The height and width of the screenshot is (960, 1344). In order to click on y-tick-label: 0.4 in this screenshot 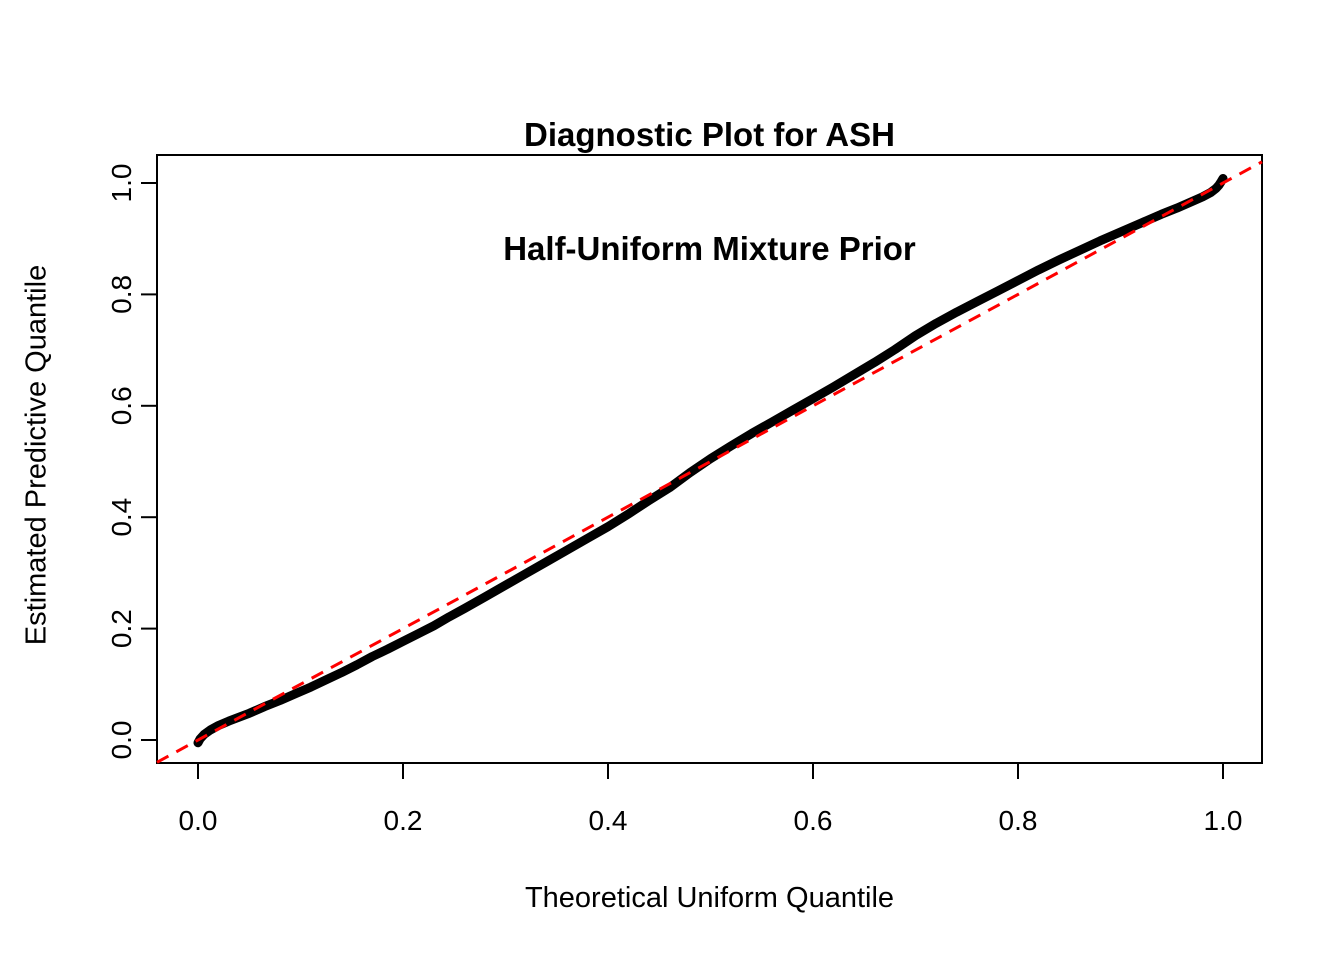, I will do `click(121, 517)`.